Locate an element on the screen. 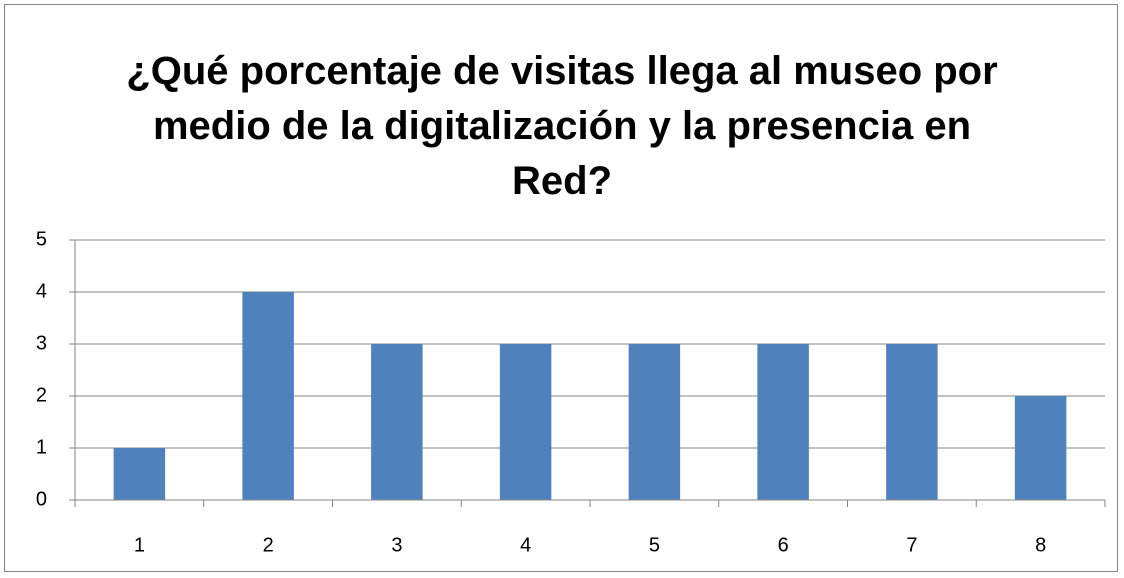 The height and width of the screenshot is (578, 1124). x-tick-label: 5 is located at coordinates (654, 545).